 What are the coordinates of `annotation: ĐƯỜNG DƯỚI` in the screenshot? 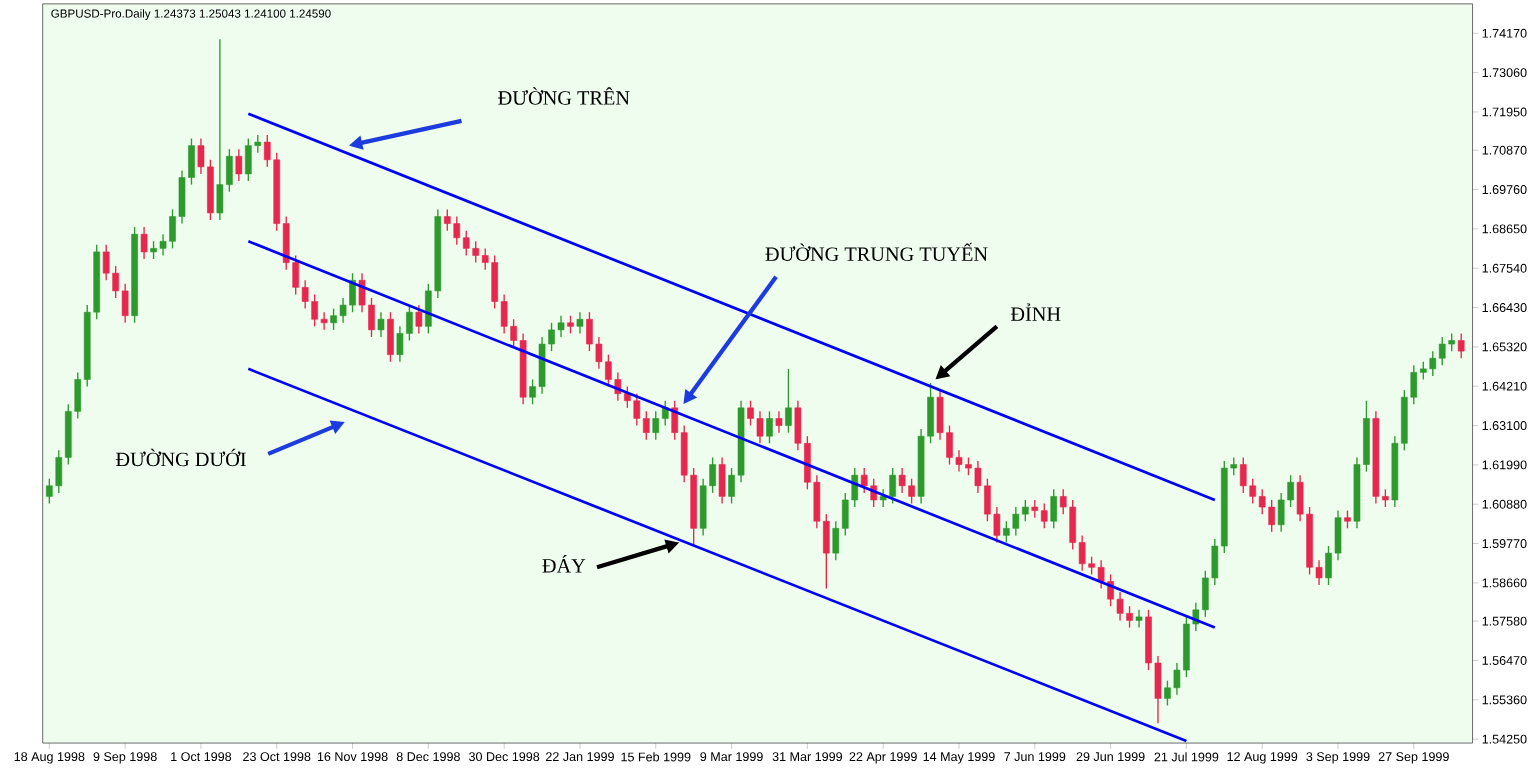 It's located at (180, 457).